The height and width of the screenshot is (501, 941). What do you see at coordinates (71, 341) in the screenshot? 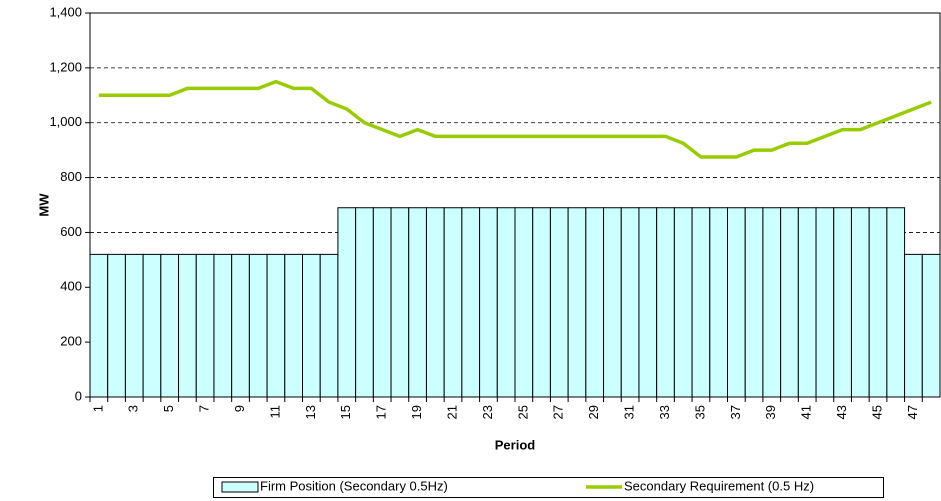
I see `y-tick-label: 200` at bounding box center [71, 341].